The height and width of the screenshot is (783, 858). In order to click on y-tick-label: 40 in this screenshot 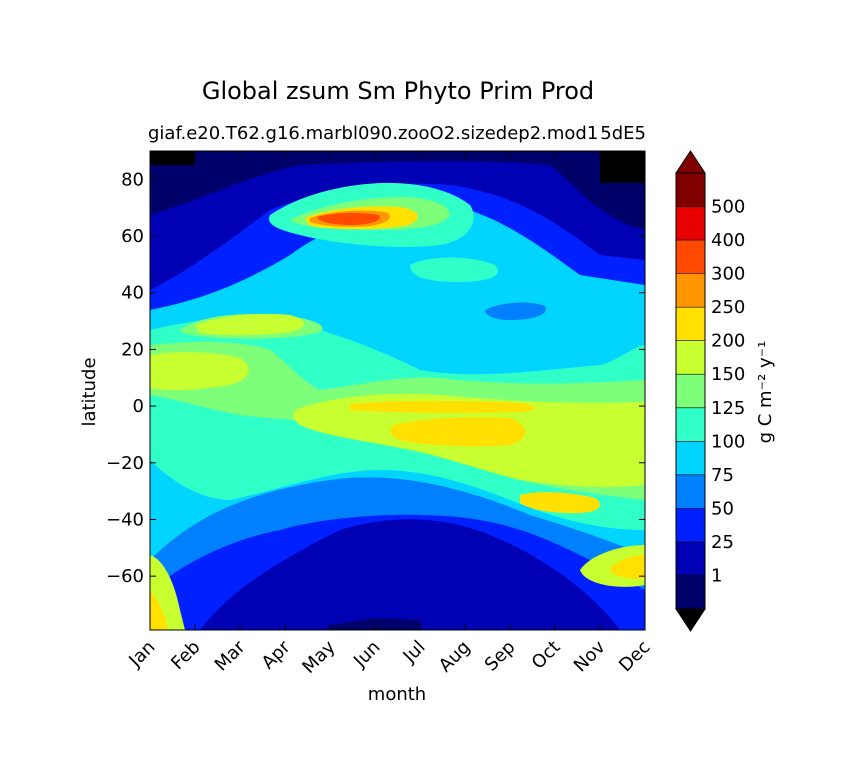, I will do `click(132, 293)`.